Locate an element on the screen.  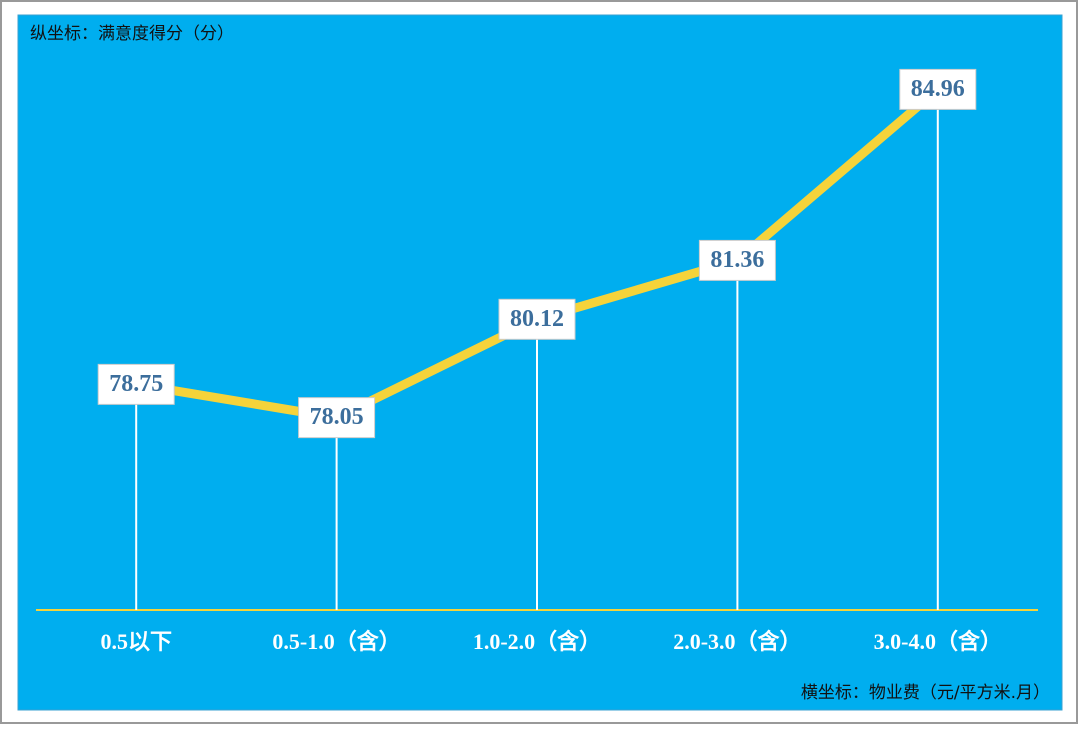
x-tick-label: 0.5以下 is located at coordinates (136, 641).